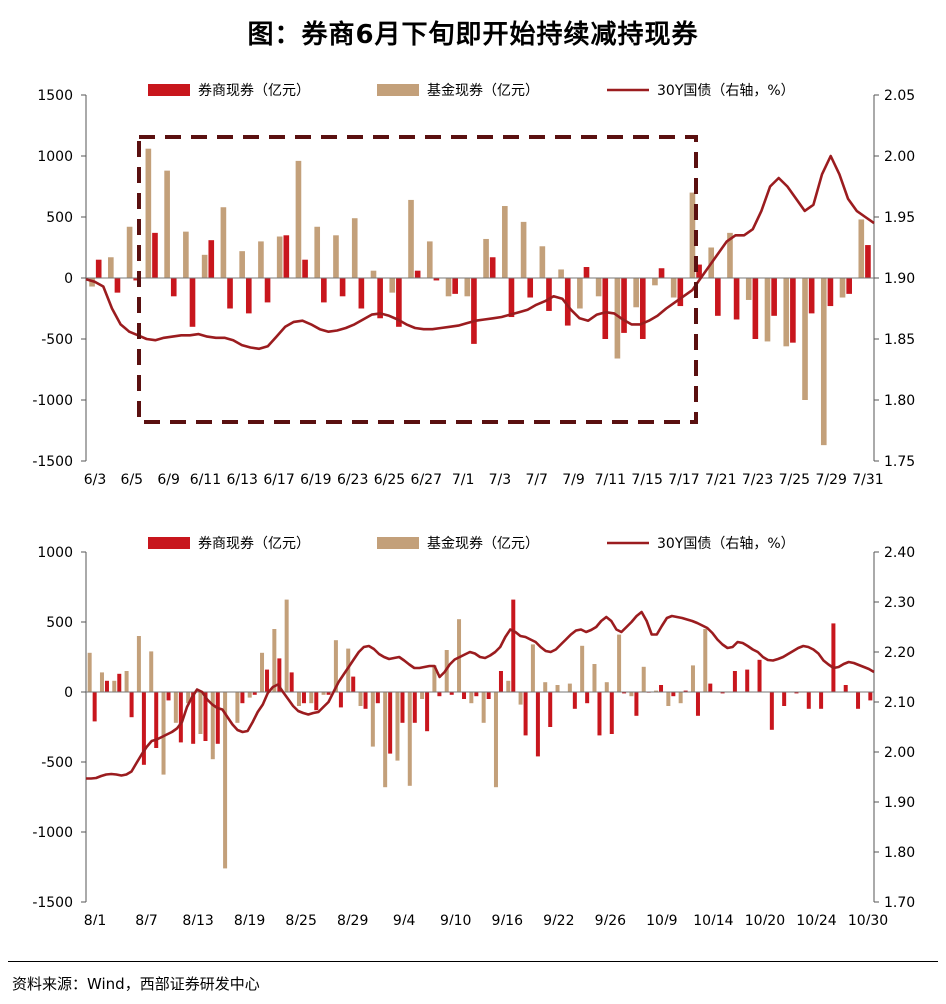 The width and height of the screenshot is (946, 1004). What do you see at coordinates (536, 480) in the screenshot?
I see `x-tick-label: 7/7` at bounding box center [536, 480].